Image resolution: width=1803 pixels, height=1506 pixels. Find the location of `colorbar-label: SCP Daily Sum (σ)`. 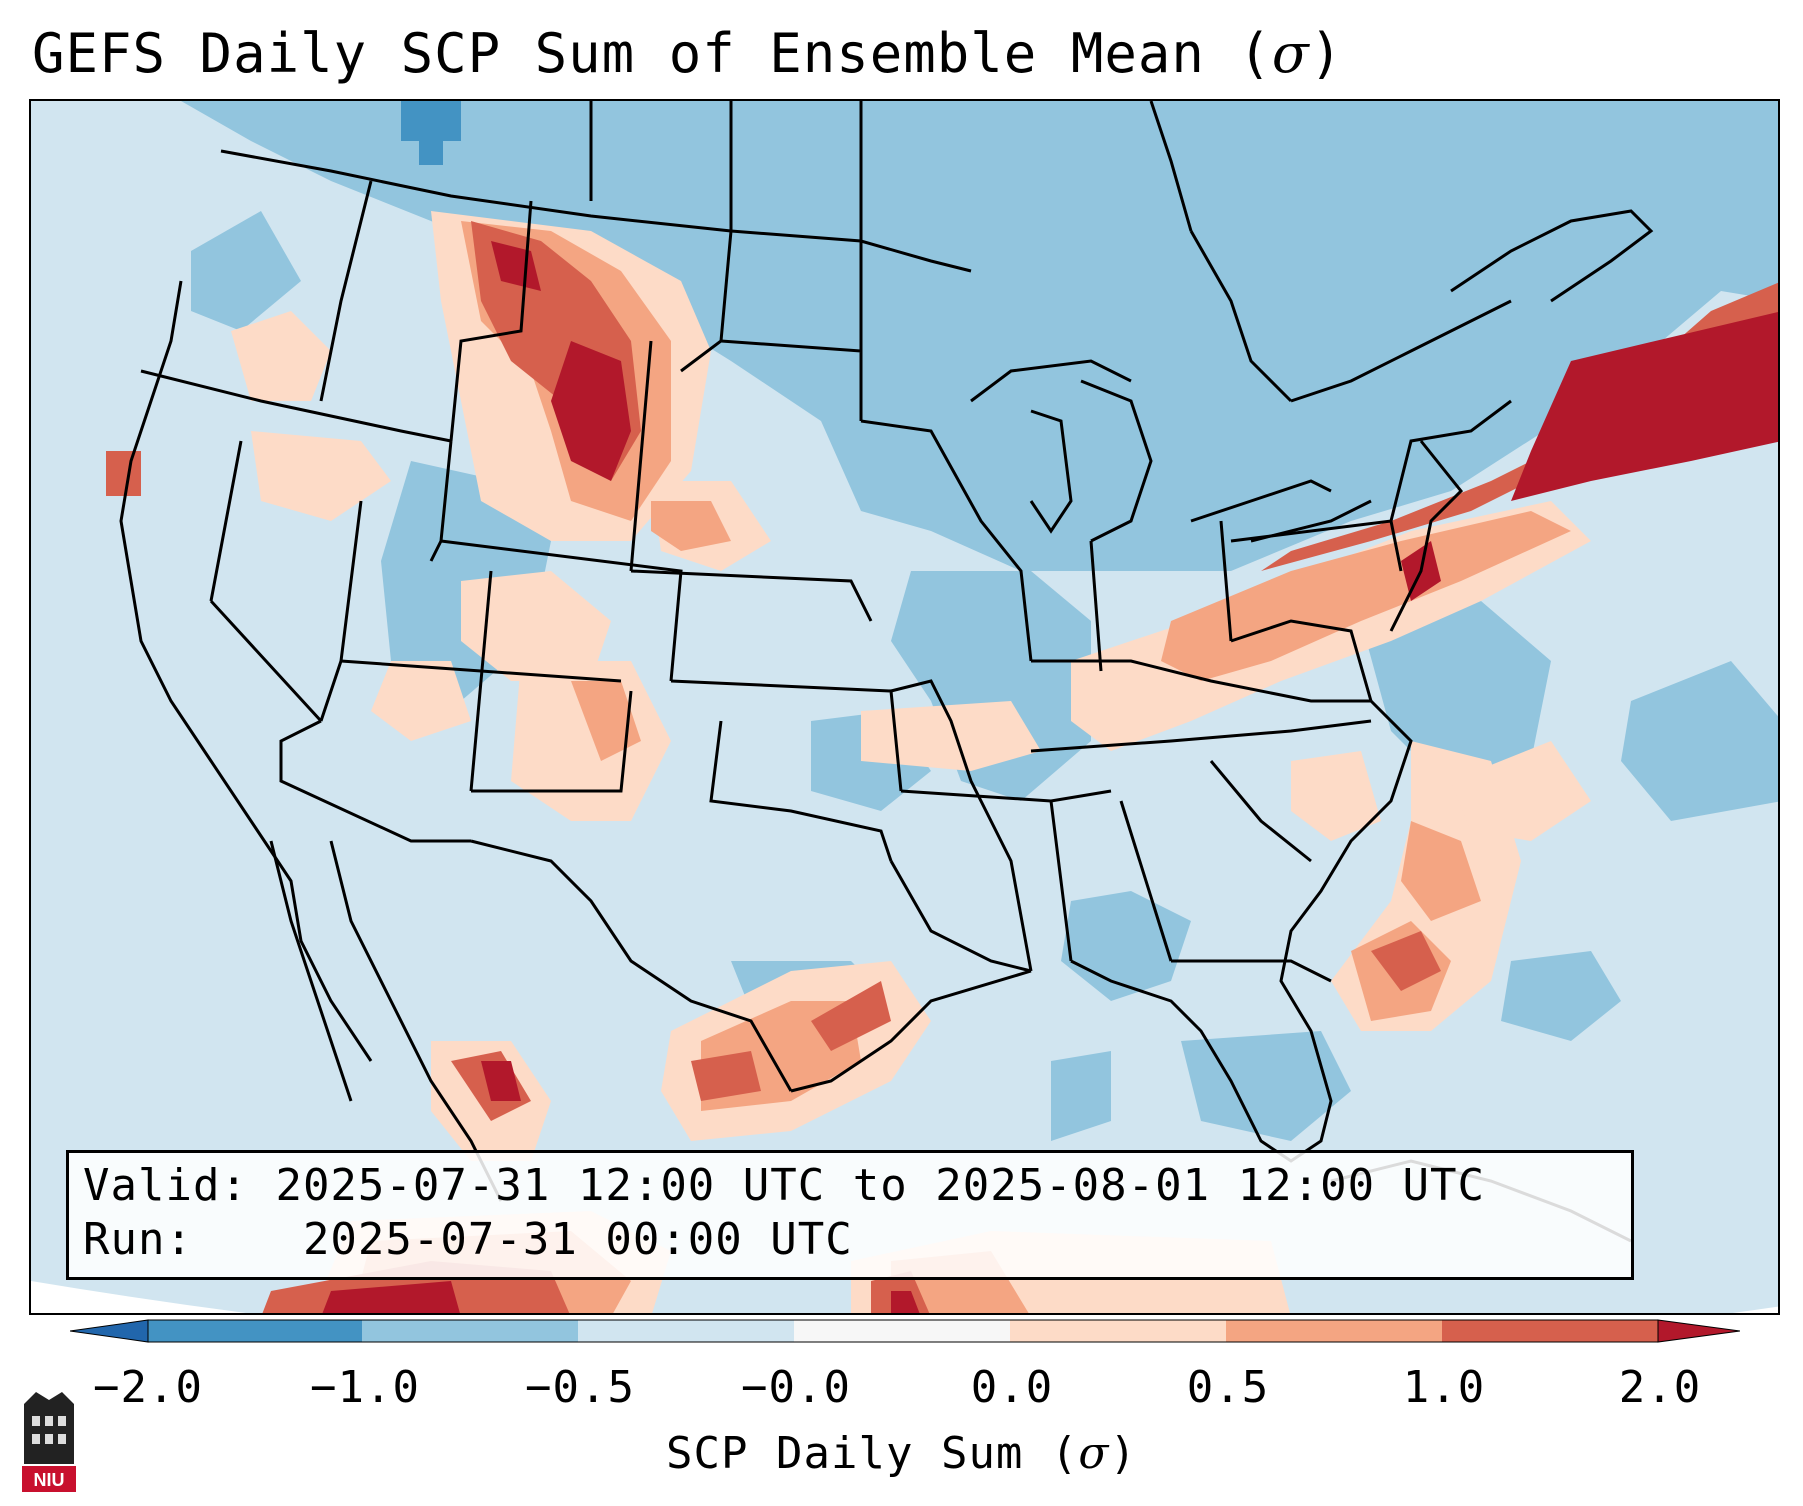

colorbar-label: SCP Daily Sum (σ) is located at coordinates (901, 1453).